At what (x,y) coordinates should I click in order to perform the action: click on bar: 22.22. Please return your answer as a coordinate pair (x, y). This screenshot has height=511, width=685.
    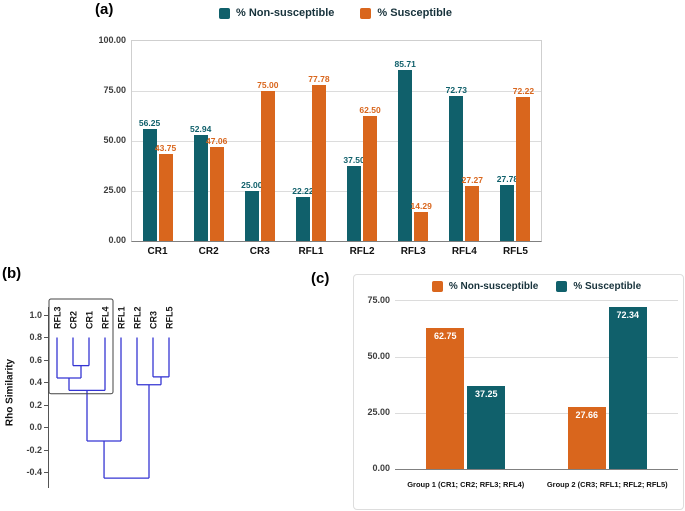
    Looking at the image, I should click on (303, 213).